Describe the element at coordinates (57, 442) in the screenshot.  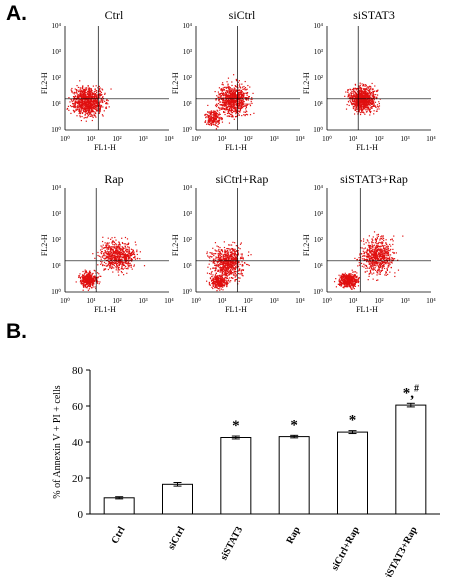
I see `y-axis-label: % of Annexin V + PI + cells` at that location.